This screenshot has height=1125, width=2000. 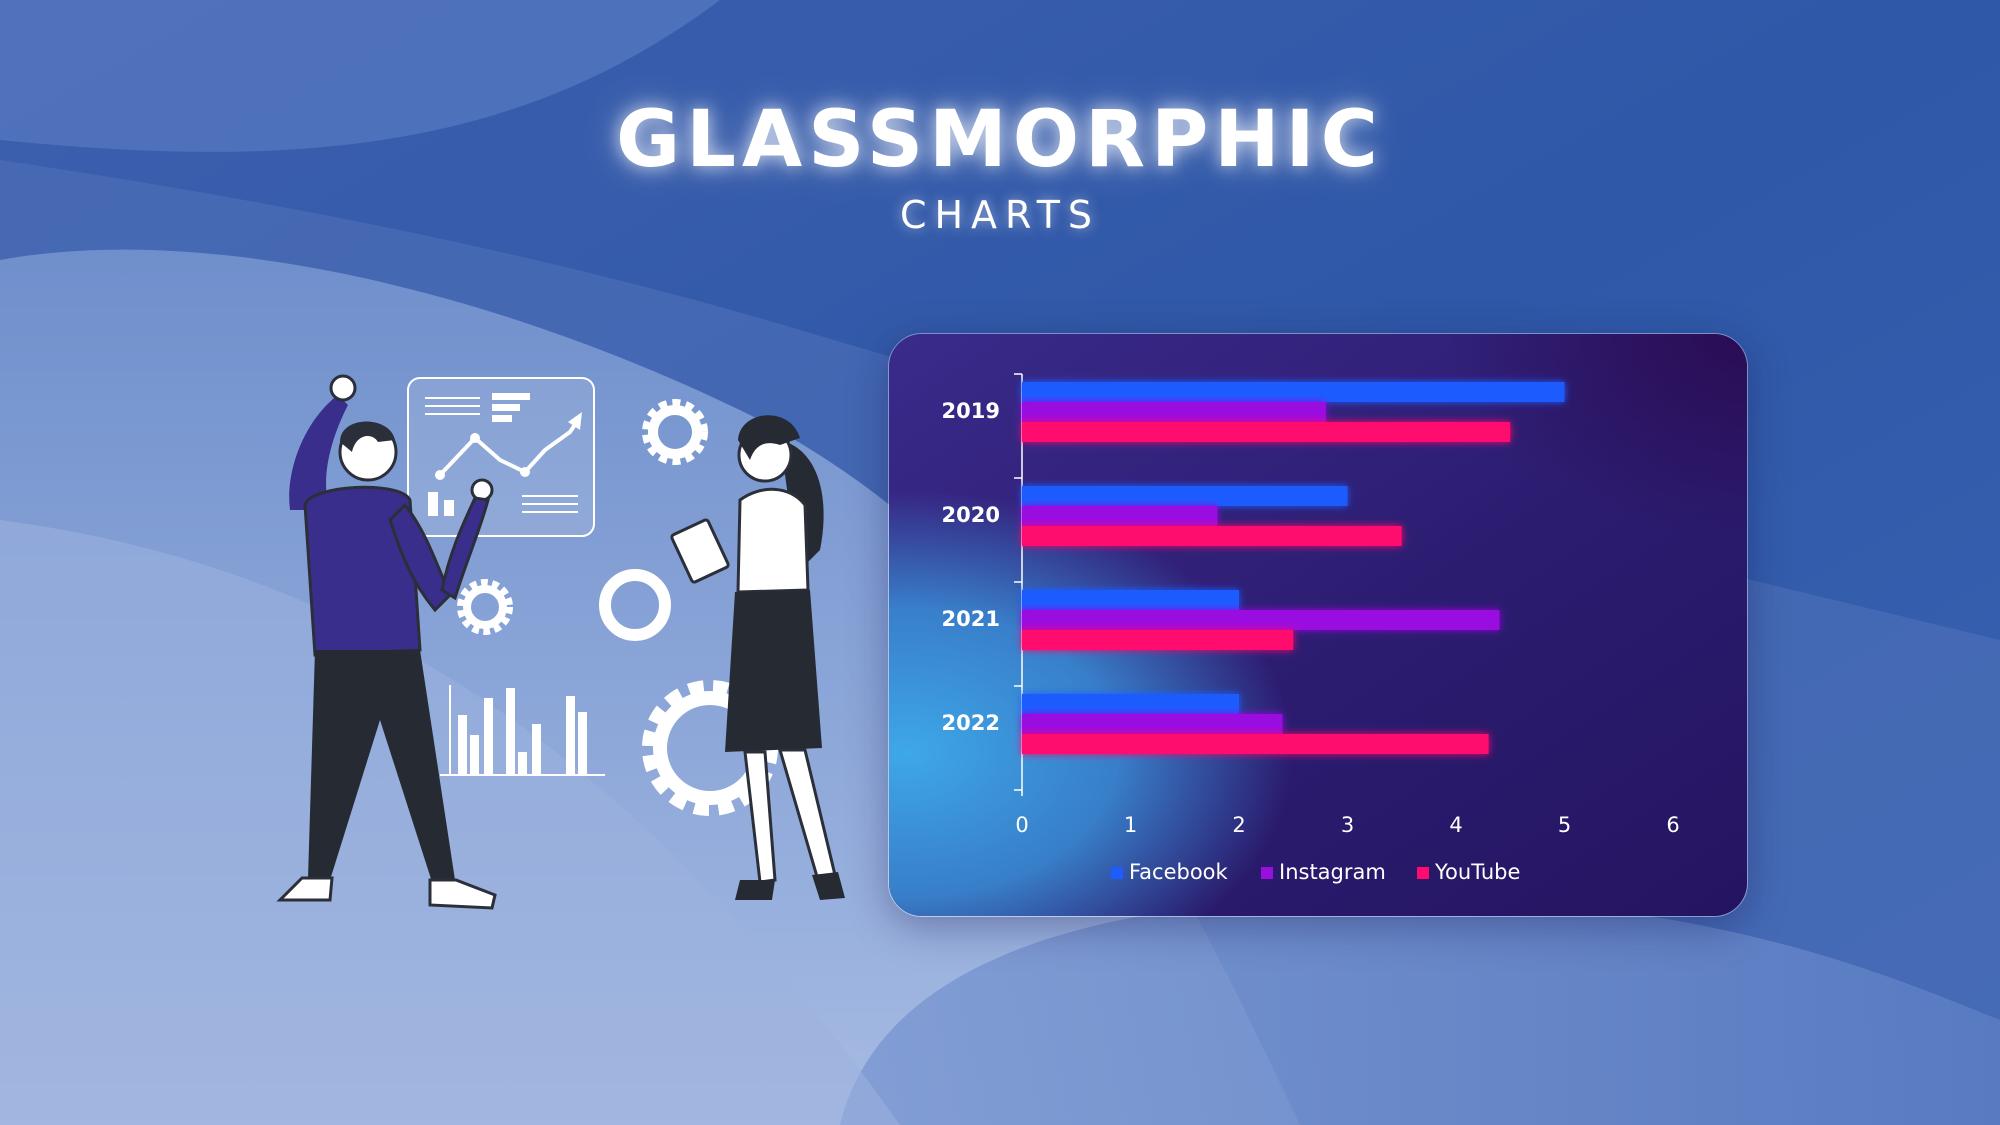 What do you see at coordinates (1152, 724) in the screenshot?
I see `bar-instagram-2022` at bounding box center [1152, 724].